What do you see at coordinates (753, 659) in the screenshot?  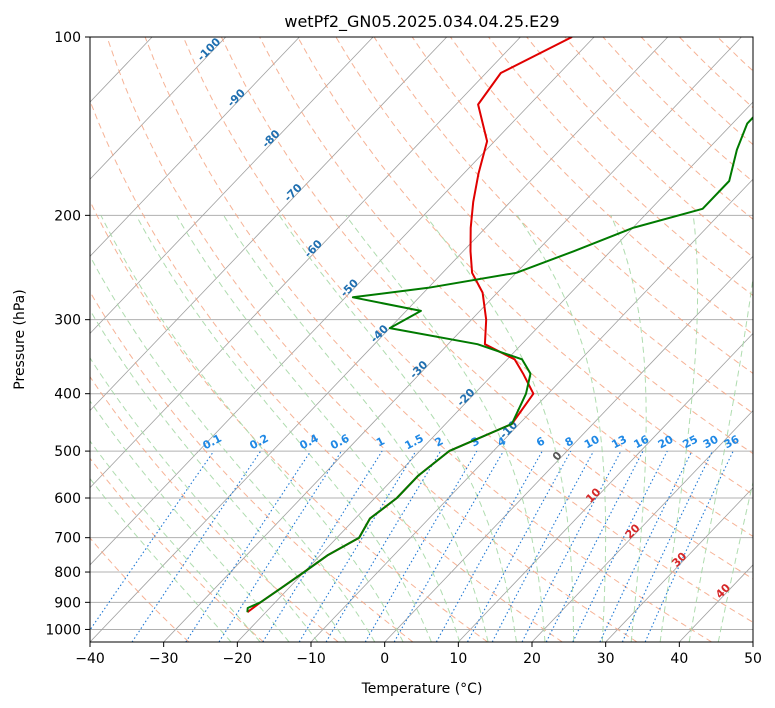 I see `x-tick-label: 50` at bounding box center [753, 659].